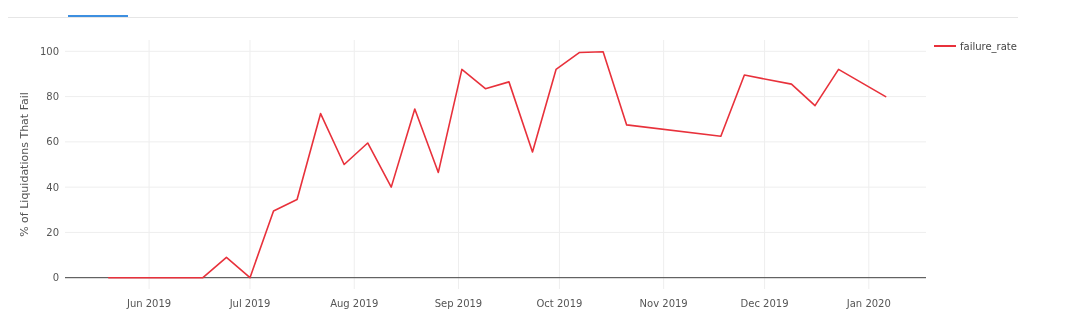  Describe the element at coordinates (868, 303) in the screenshot. I see `x-tick-label: Jan 2020` at that location.